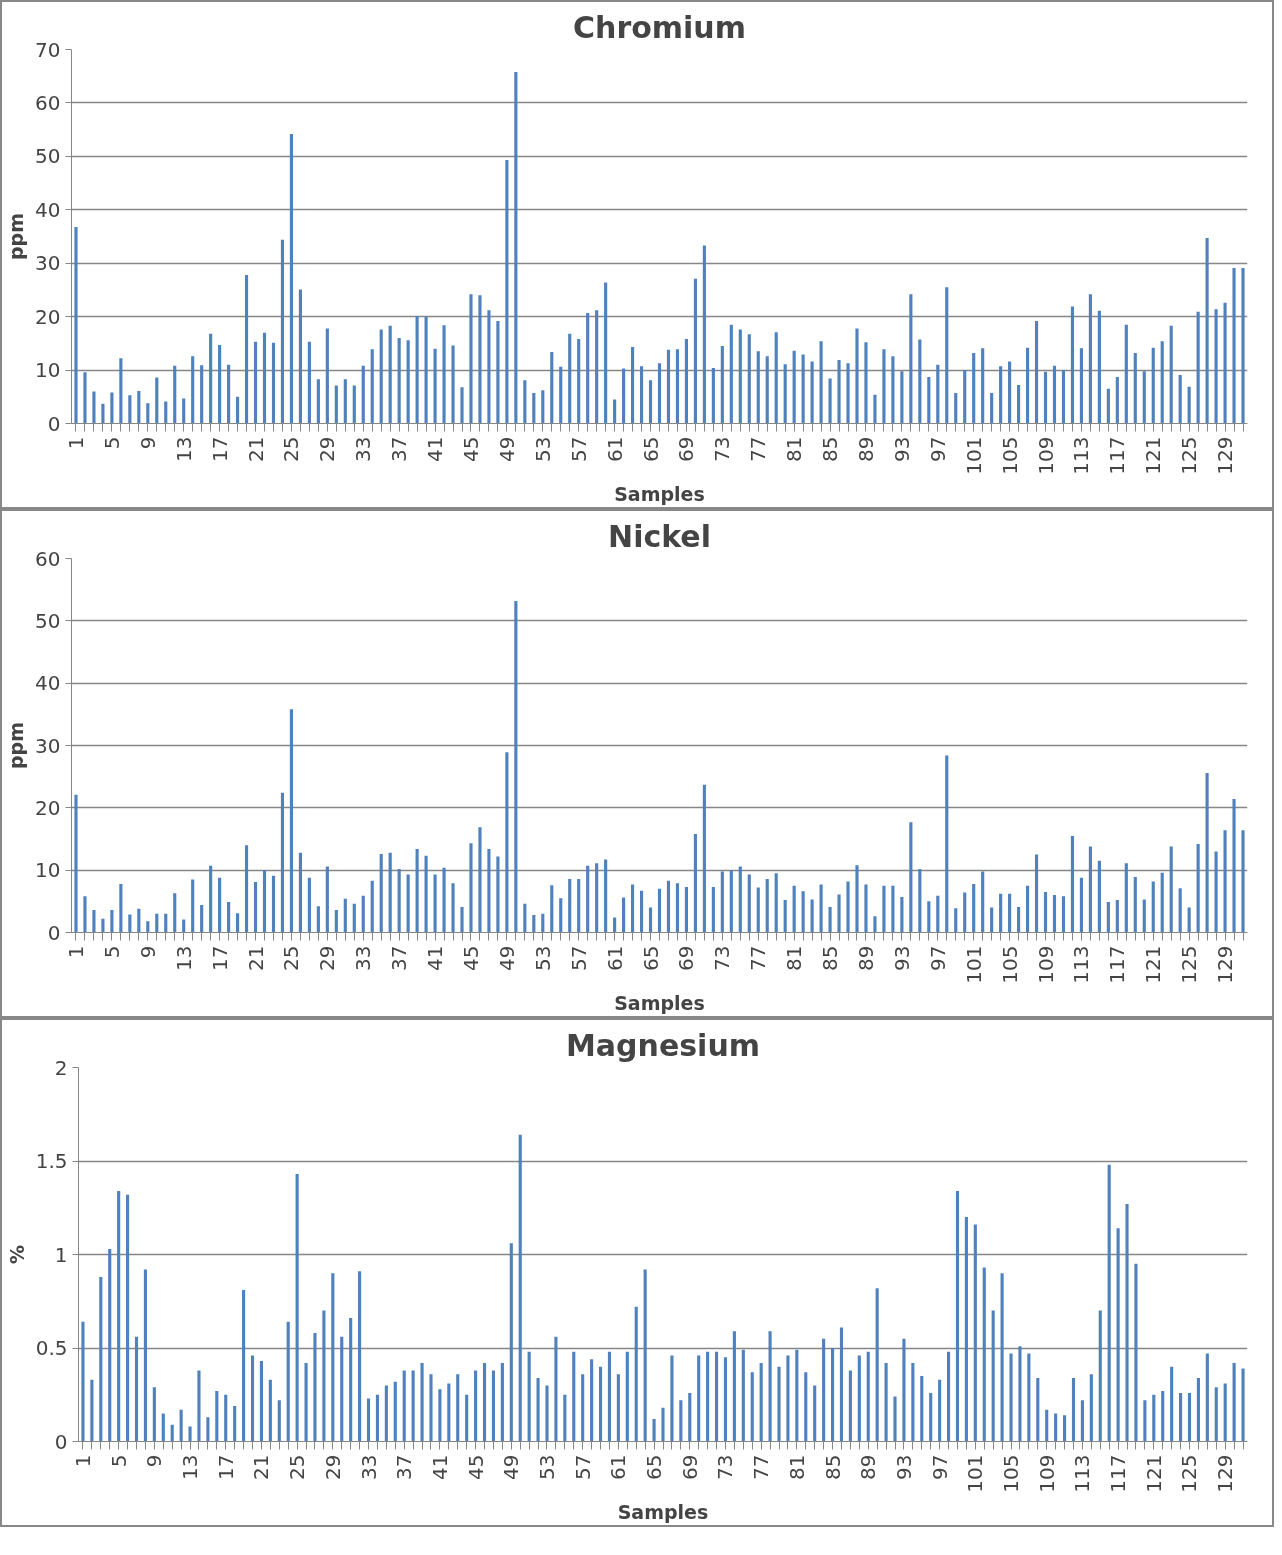 This screenshot has height=1555, width=1282. I want to click on chart-title: Magnesium, so click(663, 1045).